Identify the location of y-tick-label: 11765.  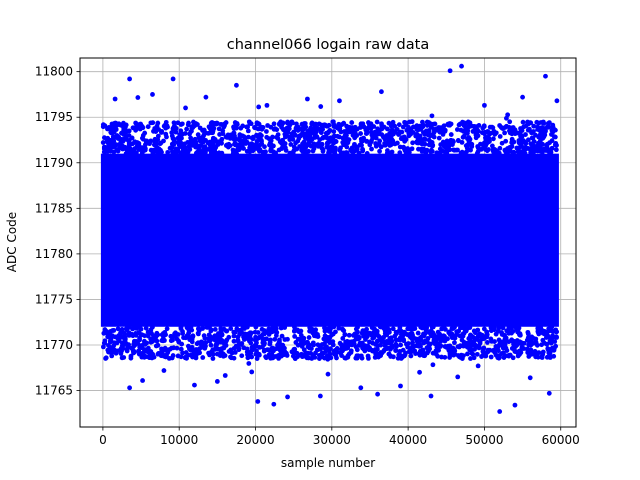
(54, 391).